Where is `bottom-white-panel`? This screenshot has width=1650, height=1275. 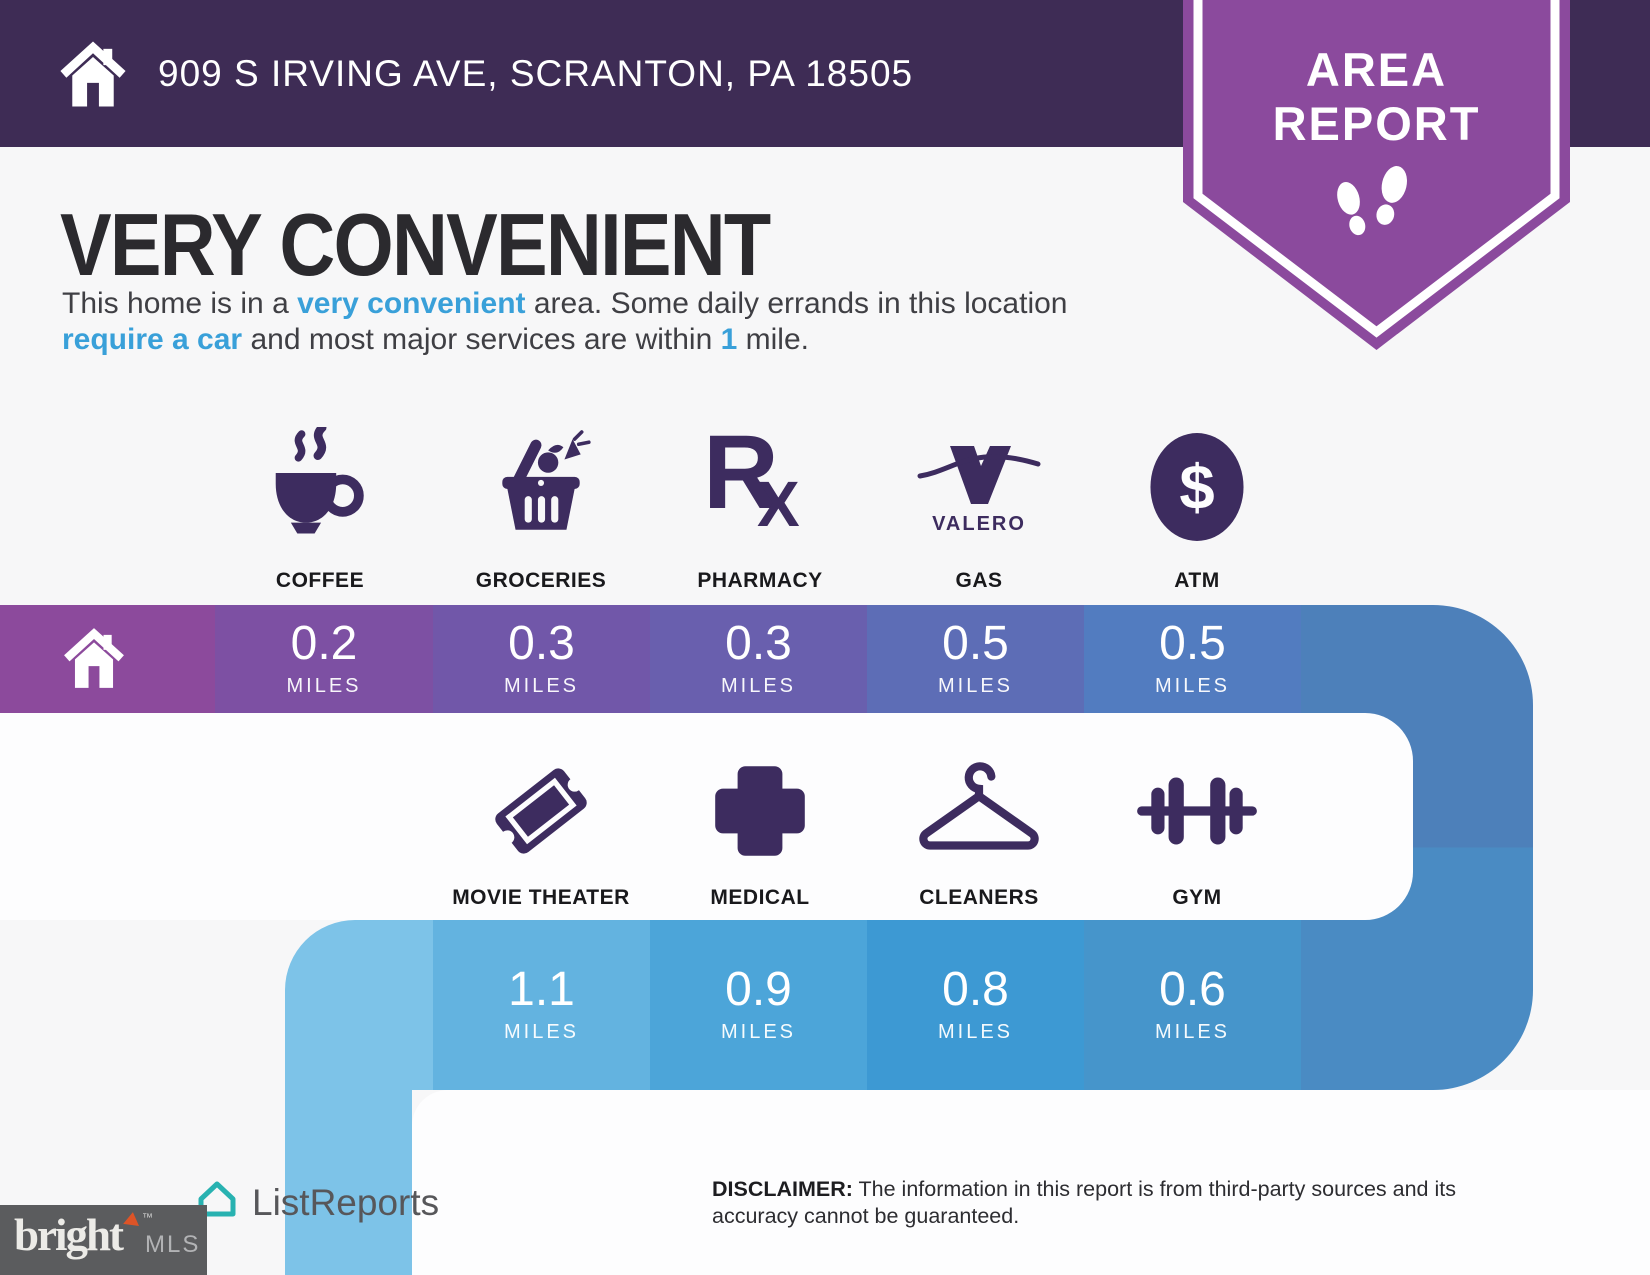 bottom-white-panel is located at coordinates (1031, 1182).